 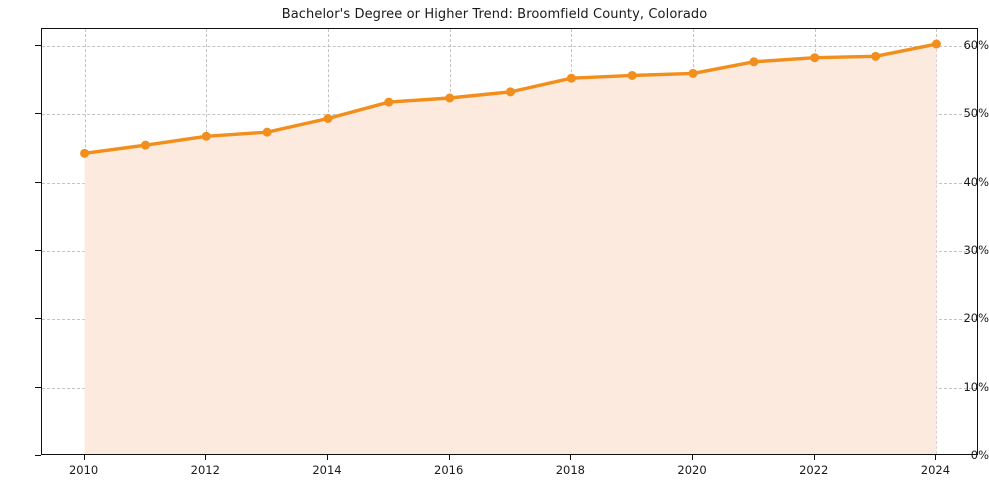 What do you see at coordinates (979, 455) in the screenshot?
I see `y-axis-tick-label: 0%` at bounding box center [979, 455].